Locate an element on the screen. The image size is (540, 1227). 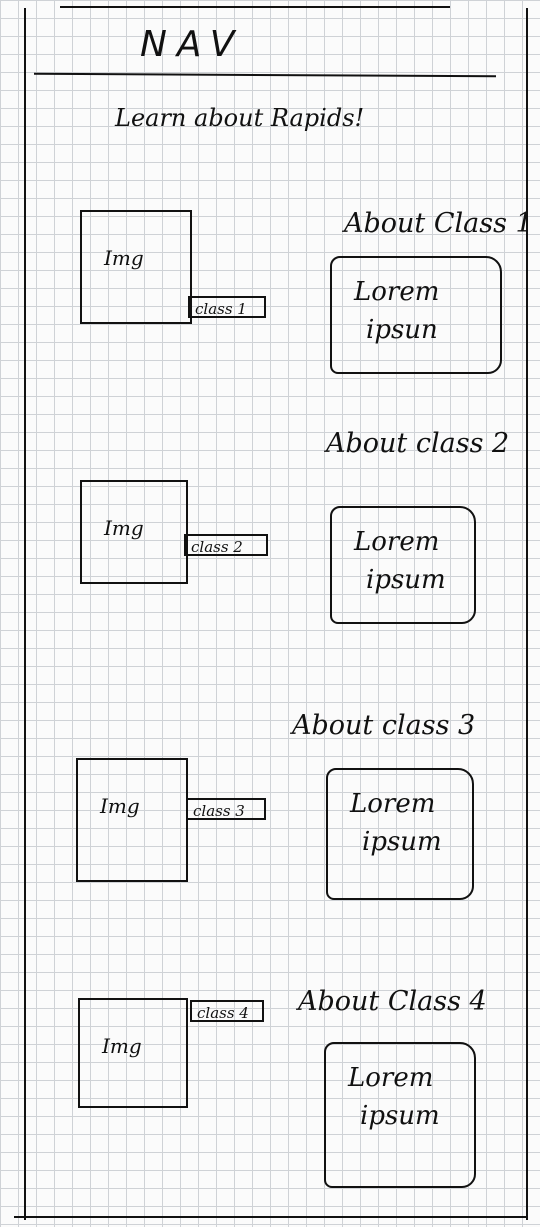
class-1-description-box: Lorem ipsun is located at coordinates (416, 315).